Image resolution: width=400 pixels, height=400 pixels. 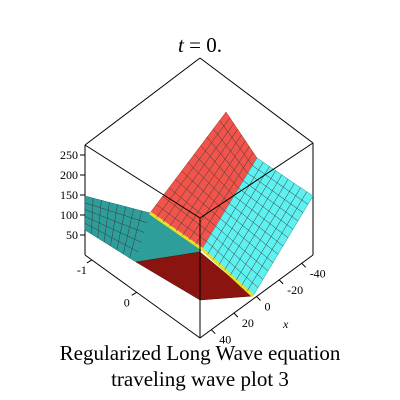 I want to click on x-tick-label: 0, so click(x=268, y=307).